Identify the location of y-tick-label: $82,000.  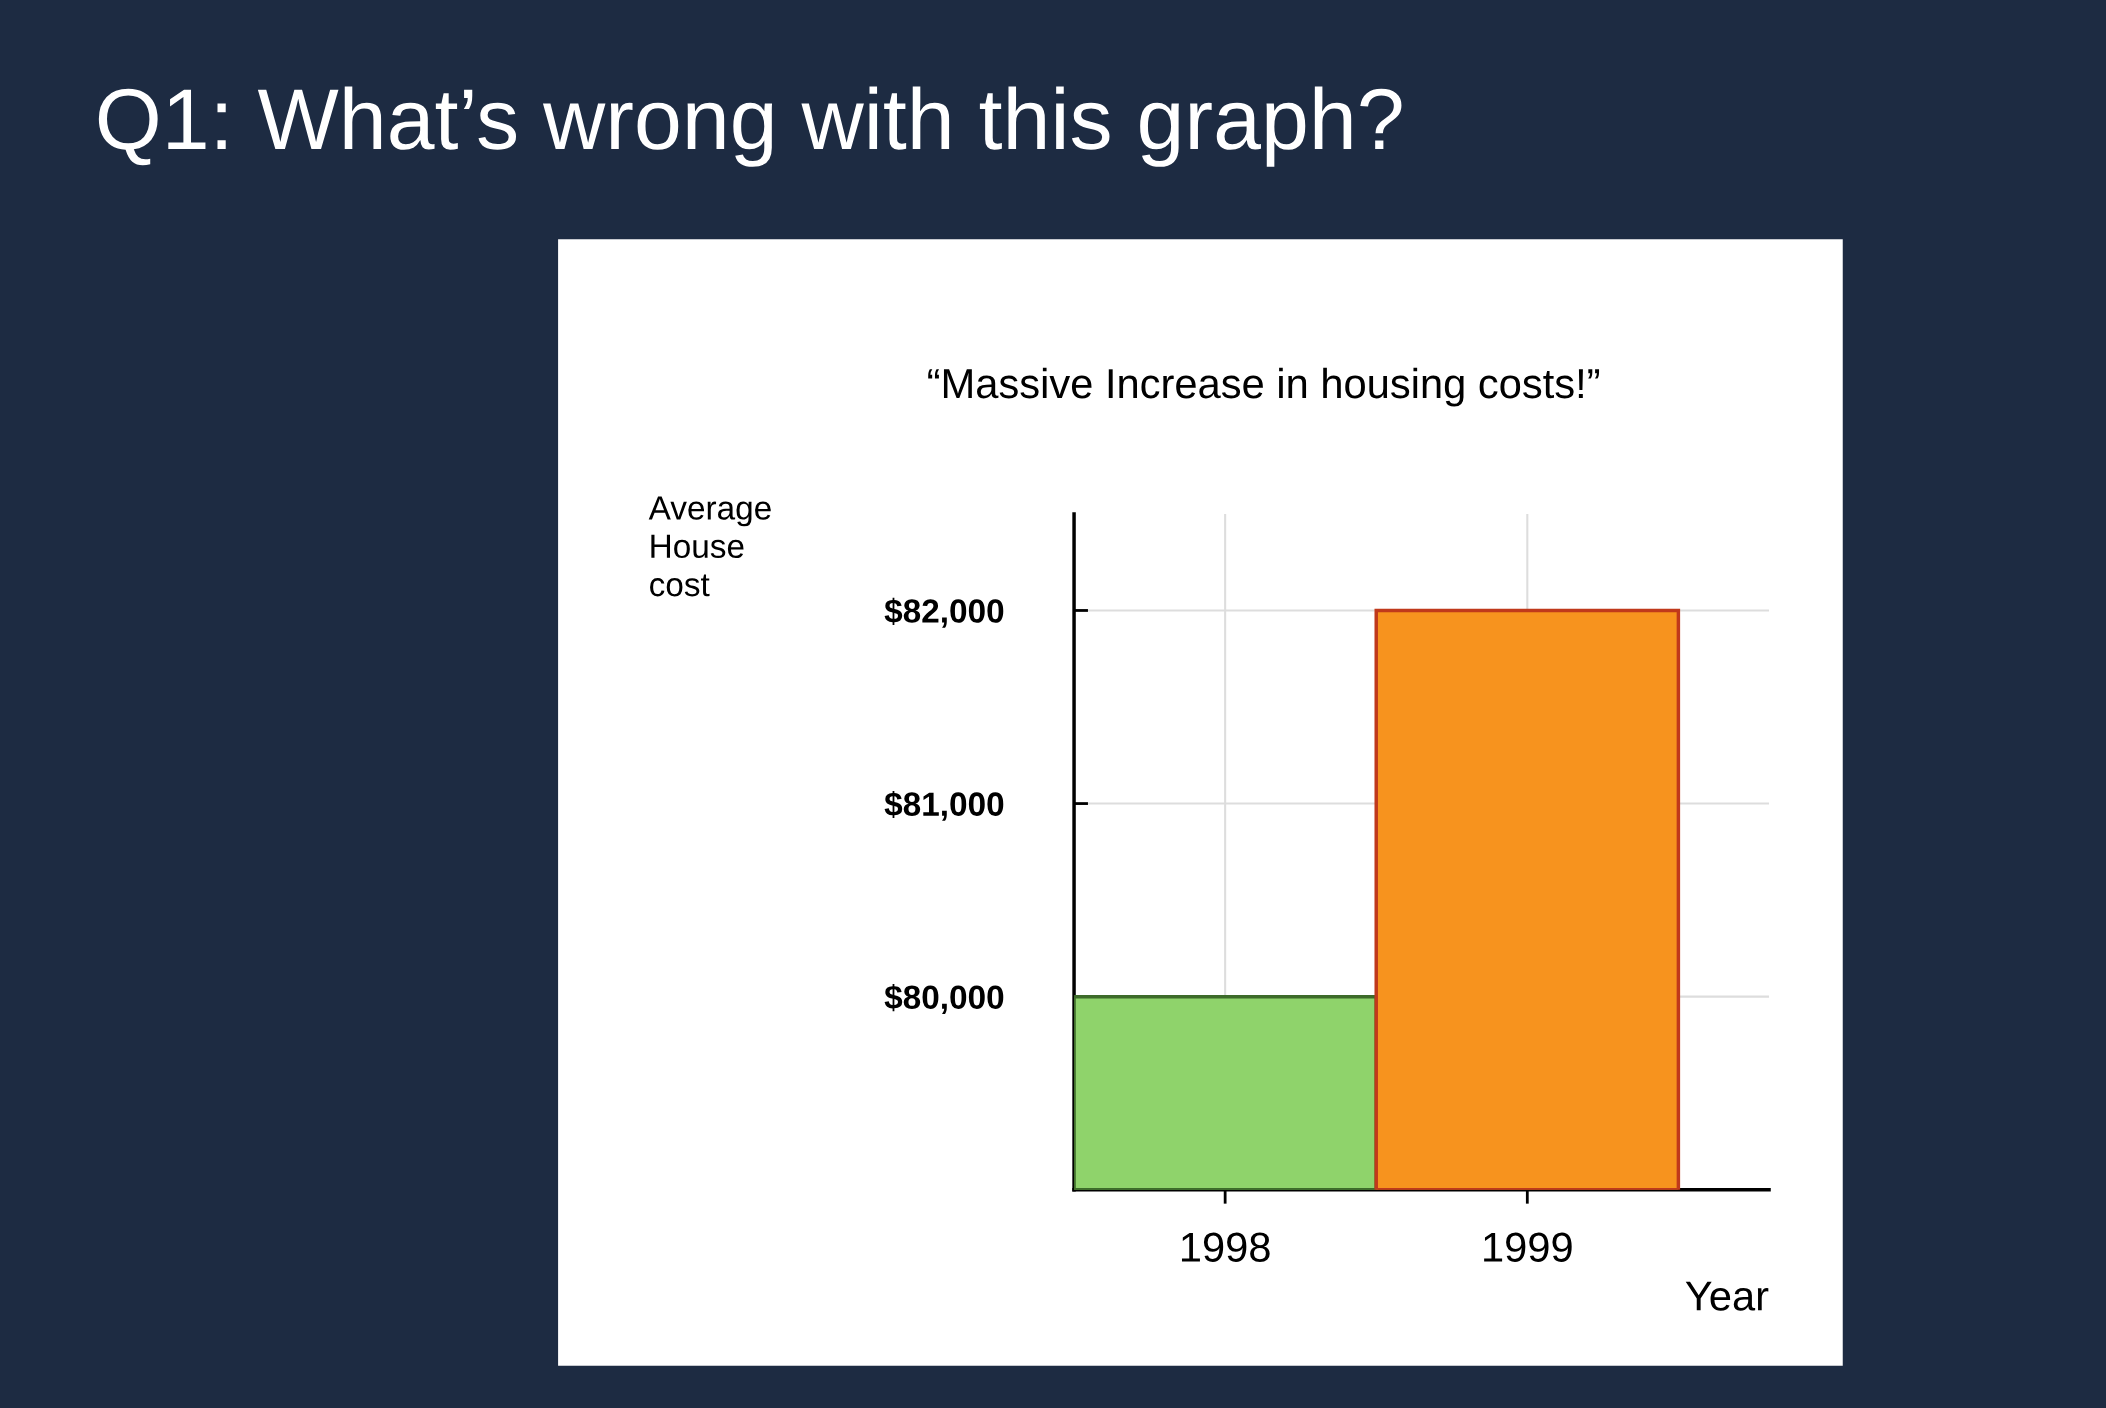
(944, 612).